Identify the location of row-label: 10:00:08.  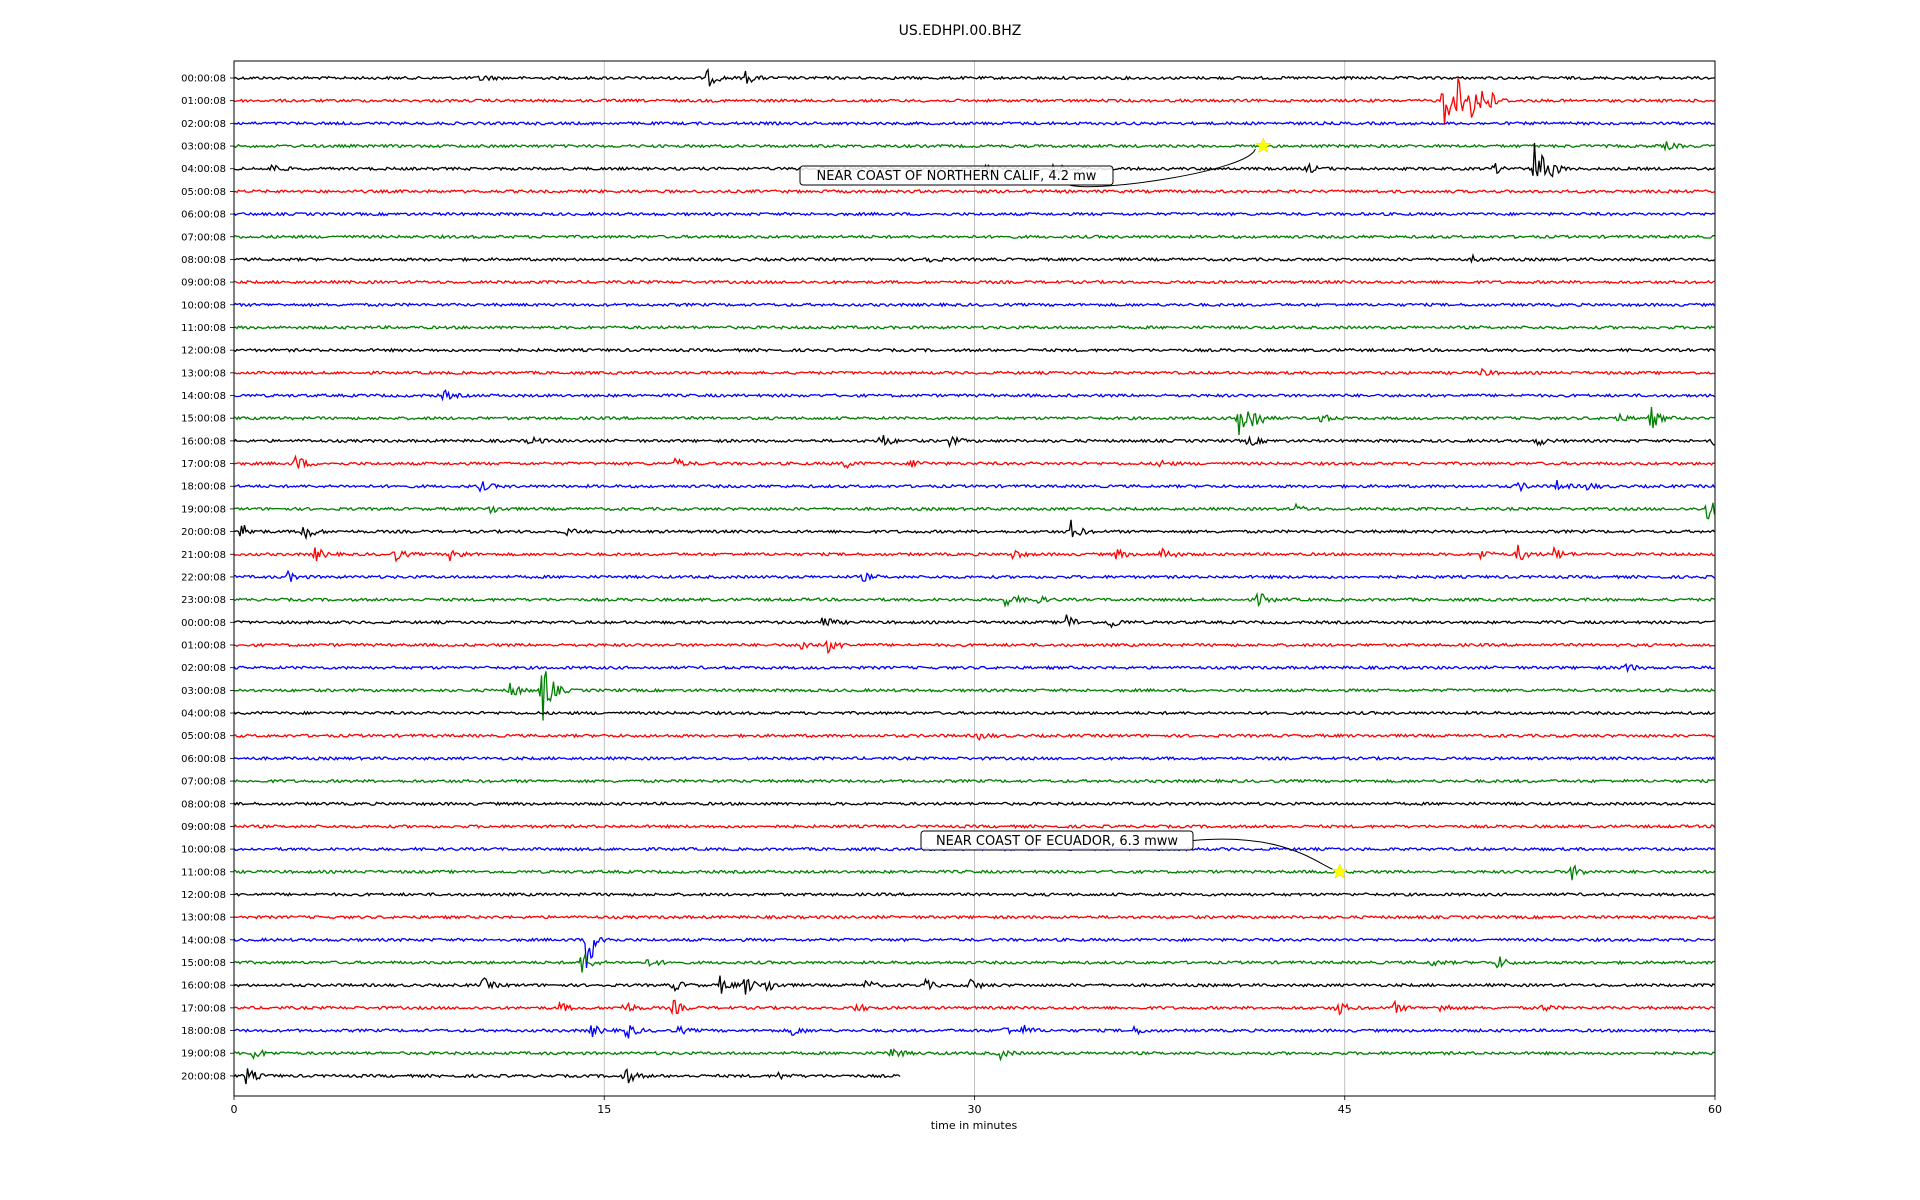
(203, 850).